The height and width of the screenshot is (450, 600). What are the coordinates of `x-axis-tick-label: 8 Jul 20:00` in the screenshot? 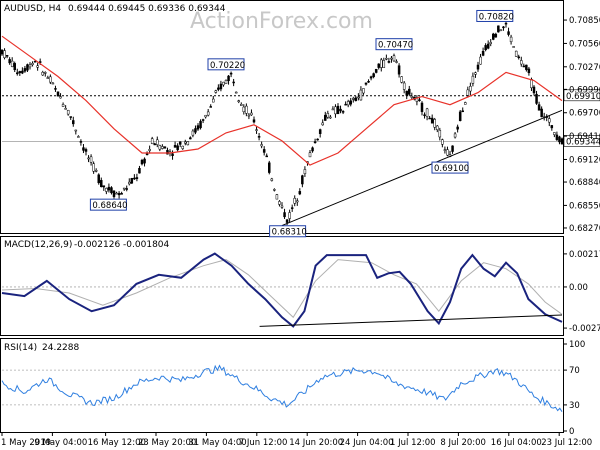 It's located at (463, 443).